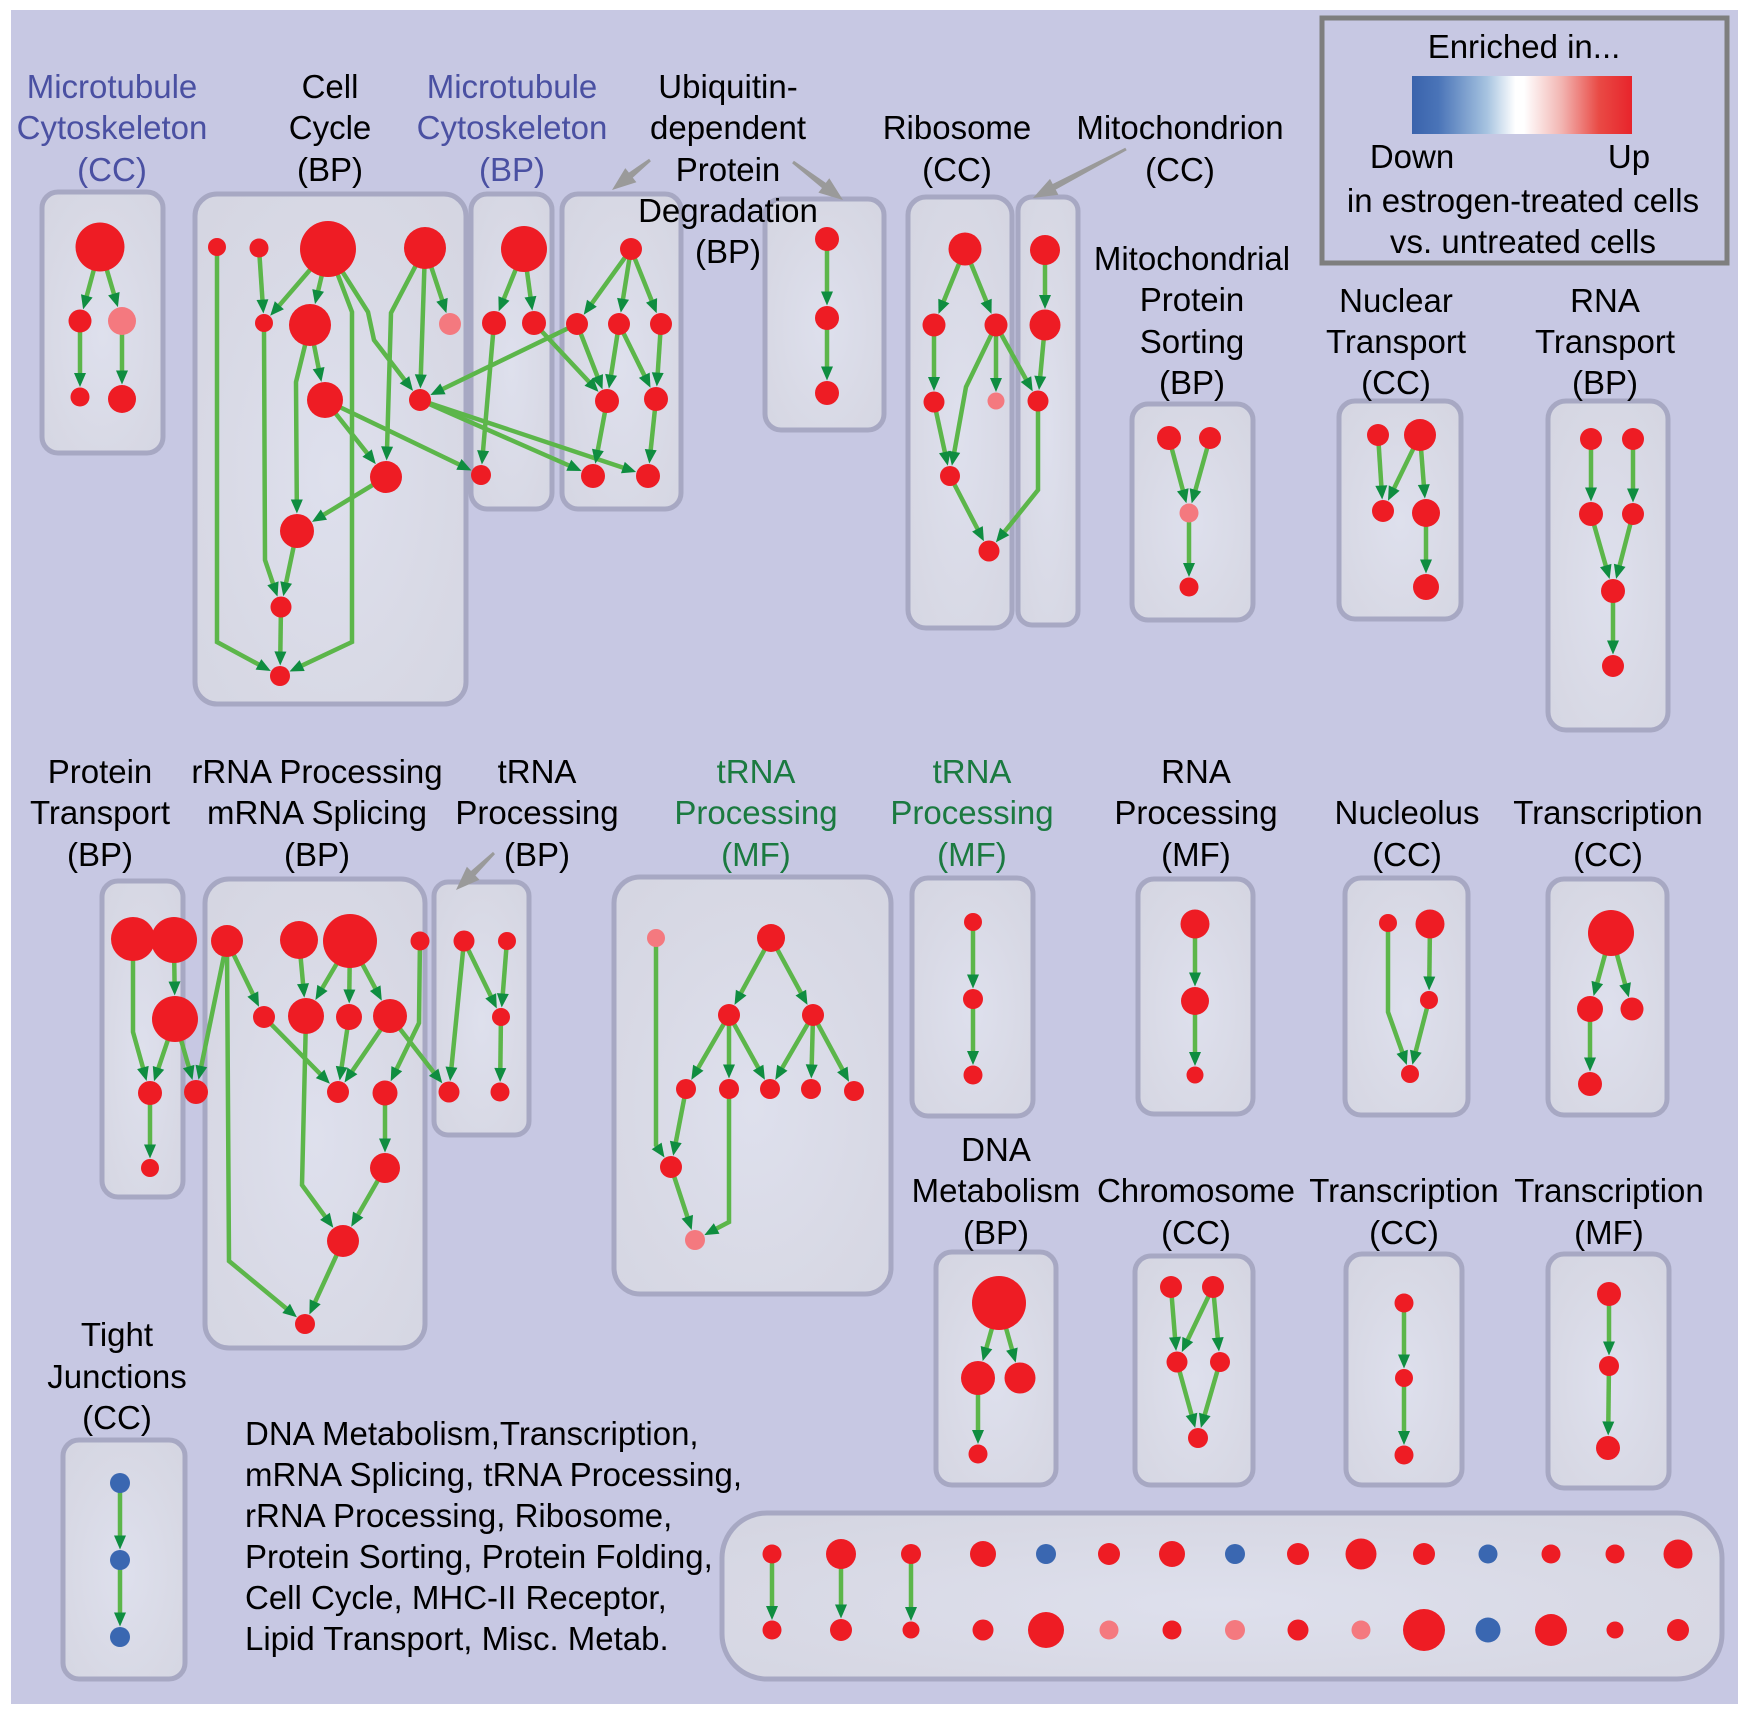 The width and height of the screenshot is (1750, 1720). I want to click on svg-text: Ubiquitin-, so click(727, 86).